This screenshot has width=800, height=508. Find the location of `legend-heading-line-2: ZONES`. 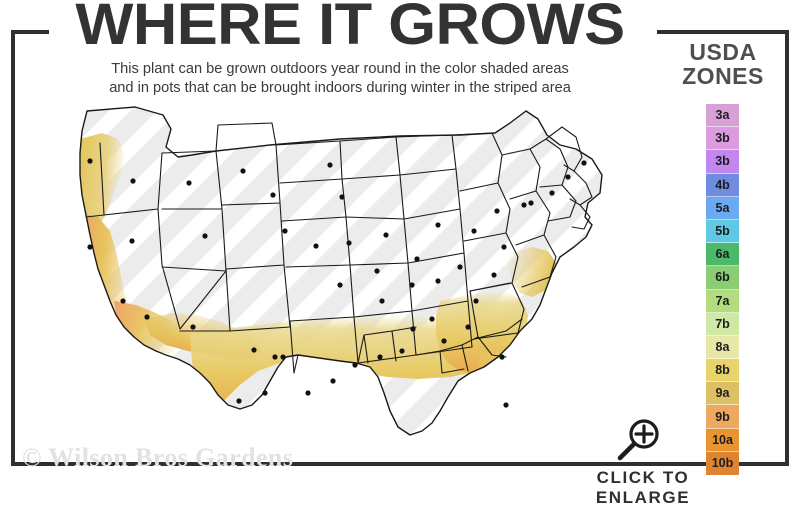

legend-heading-line-2: ZONES is located at coordinates (723, 76).